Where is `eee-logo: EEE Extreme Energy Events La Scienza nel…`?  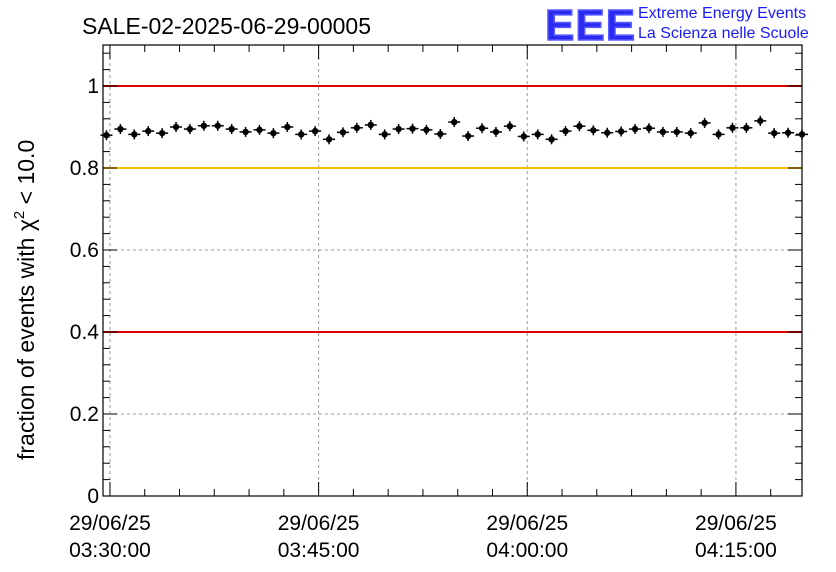
eee-logo: EEE Extreme Energy Events La Scienza nel… is located at coordinates (676, 25).